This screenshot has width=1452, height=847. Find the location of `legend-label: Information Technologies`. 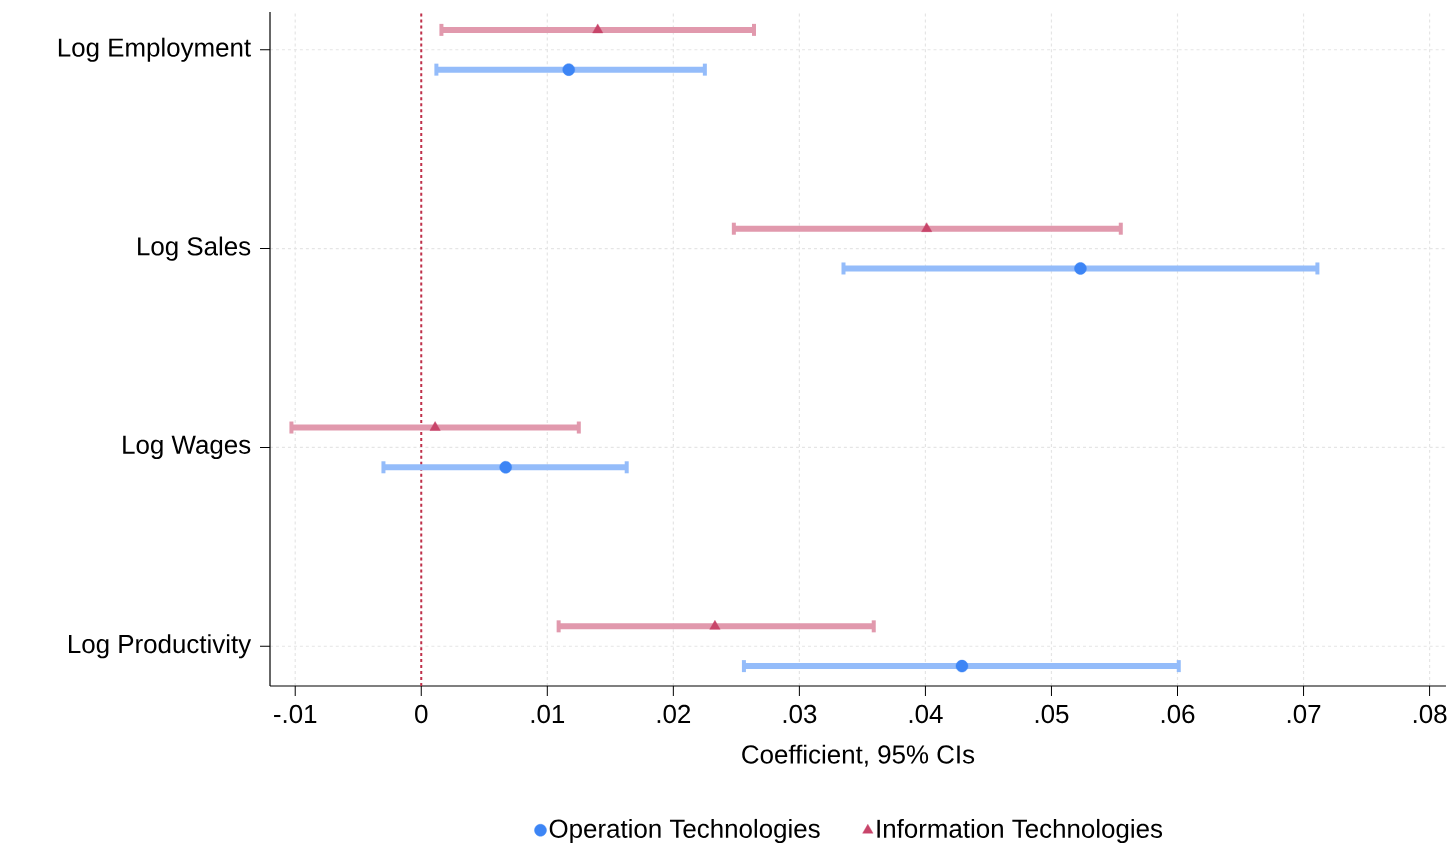

legend-label: Information Technologies is located at coordinates (1020, 831).